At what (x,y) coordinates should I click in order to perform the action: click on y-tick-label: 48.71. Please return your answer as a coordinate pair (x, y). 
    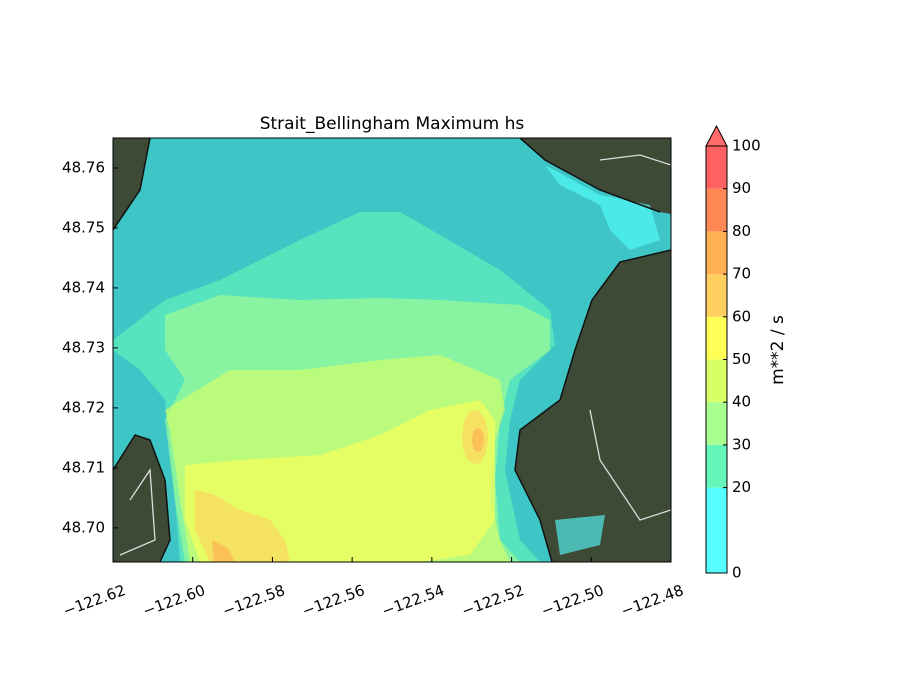
    Looking at the image, I should click on (83, 467).